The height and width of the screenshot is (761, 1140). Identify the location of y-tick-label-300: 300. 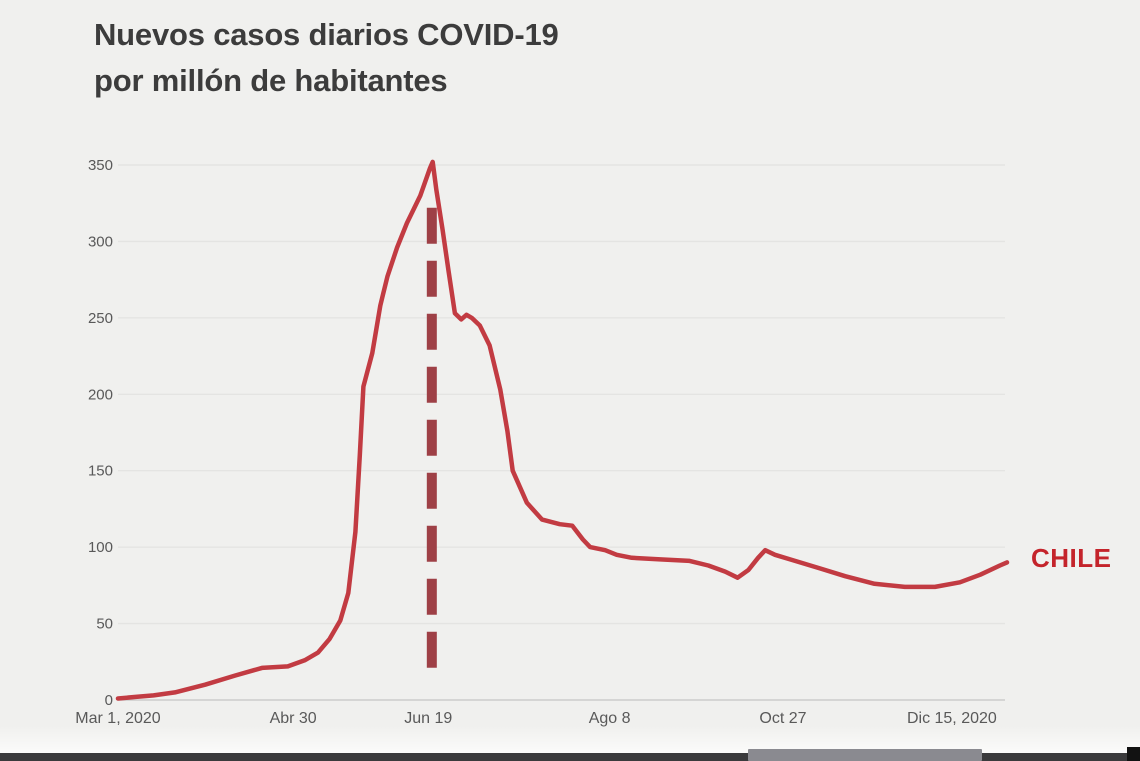
(100, 241).